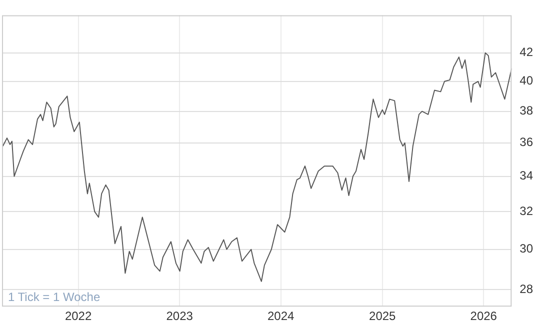 The image size is (545, 327). What do you see at coordinates (527, 52) in the screenshot?
I see `y-tick-label: 42` at bounding box center [527, 52].